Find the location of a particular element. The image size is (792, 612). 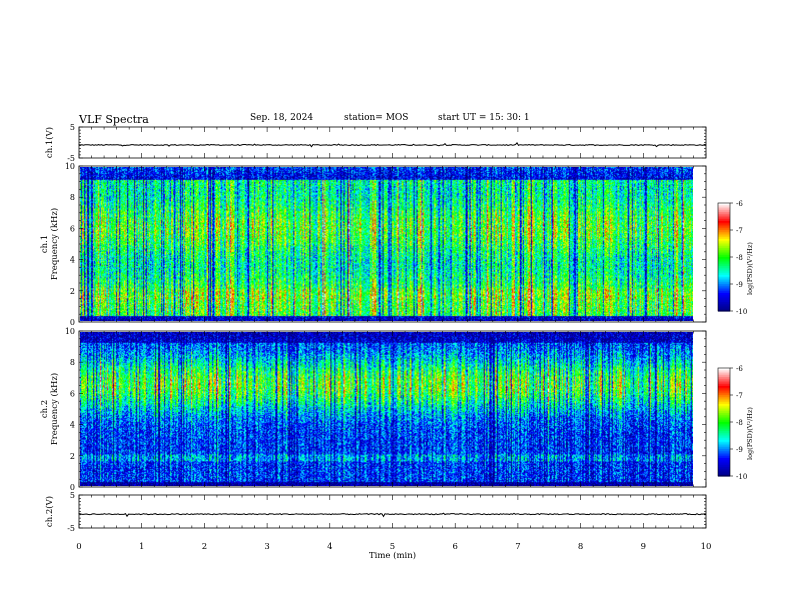

date-label: Sep. 18, 2024 is located at coordinates (282, 118).